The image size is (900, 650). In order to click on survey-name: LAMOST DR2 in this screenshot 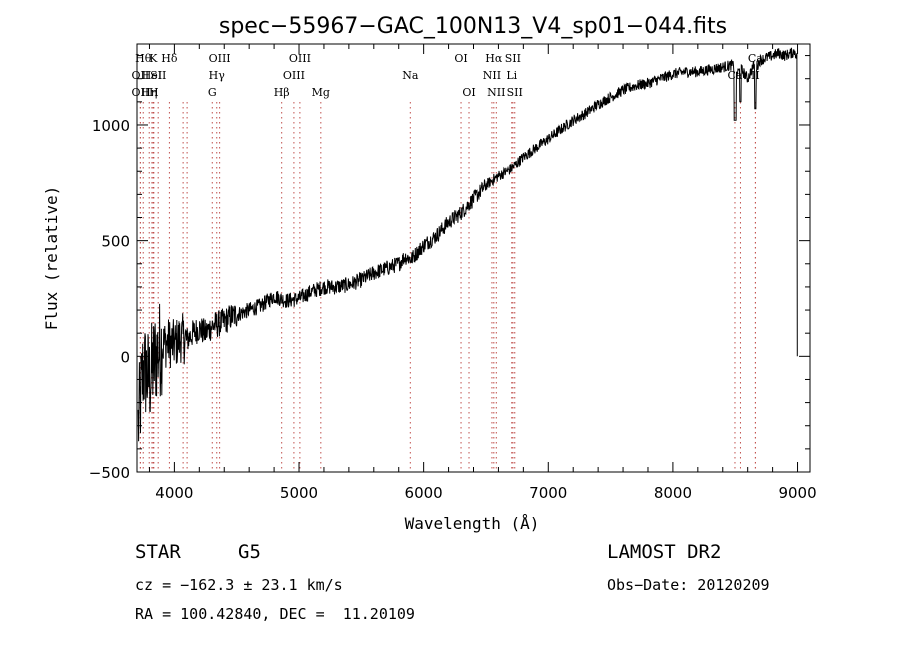, I will do `click(664, 552)`.